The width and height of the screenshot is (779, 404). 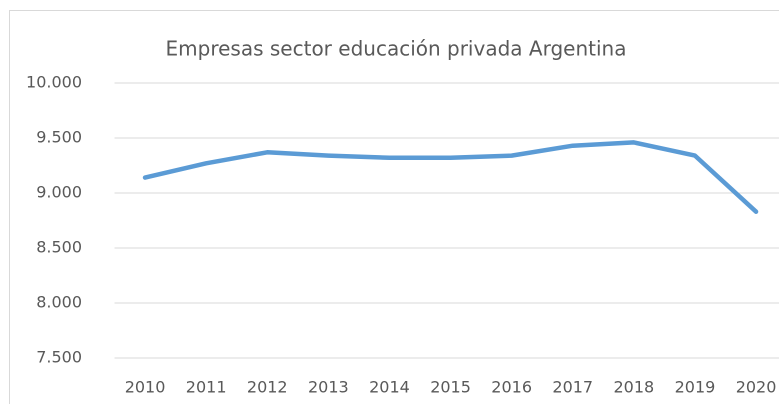 I want to click on y-tick-label: 10.000, so click(x=54, y=82).